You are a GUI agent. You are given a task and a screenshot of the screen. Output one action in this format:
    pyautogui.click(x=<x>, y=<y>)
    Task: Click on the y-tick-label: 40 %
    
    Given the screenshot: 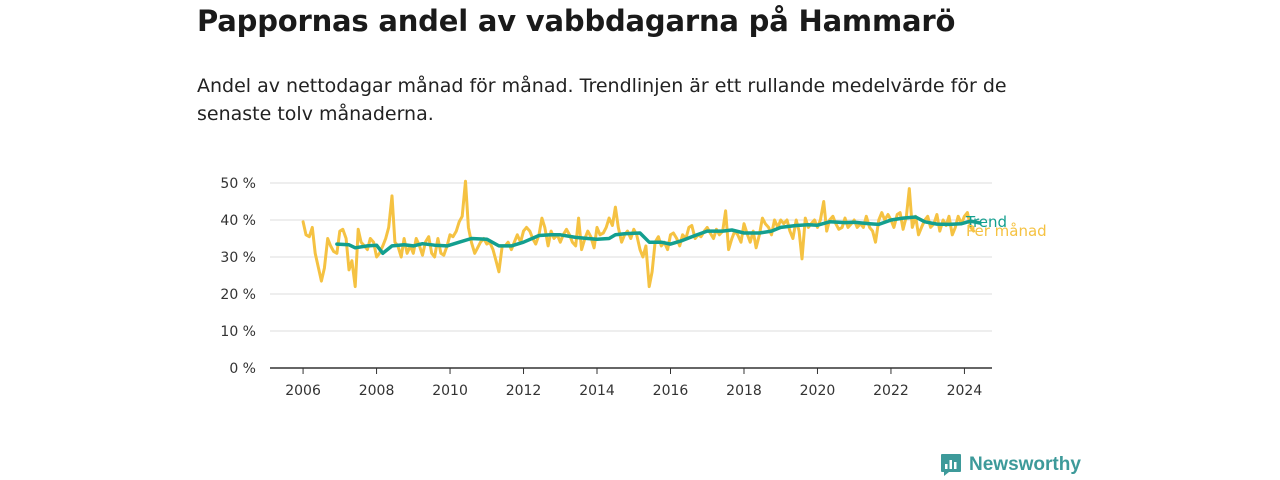 What is the action you would take?
    pyautogui.click(x=238, y=221)
    